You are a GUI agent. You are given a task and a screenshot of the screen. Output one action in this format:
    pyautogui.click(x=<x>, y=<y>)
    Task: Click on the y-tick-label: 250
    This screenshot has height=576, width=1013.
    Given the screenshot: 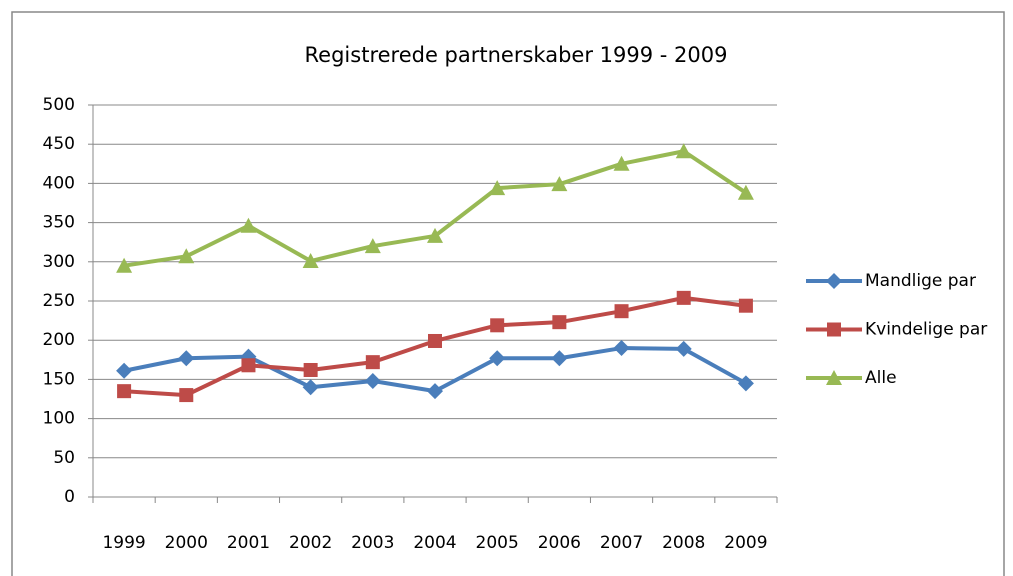 What is the action you would take?
    pyautogui.click(x=59, y=301)
    